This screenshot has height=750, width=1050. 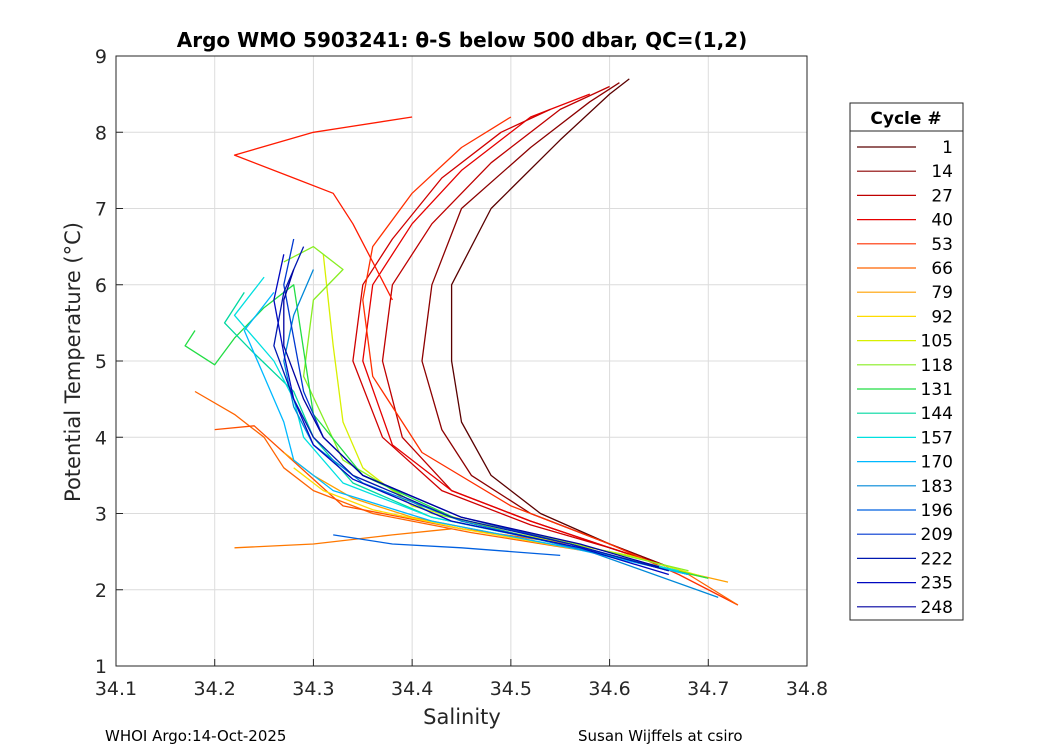 I want to click on legend-label-79: 79, so click(x=942, y=293).